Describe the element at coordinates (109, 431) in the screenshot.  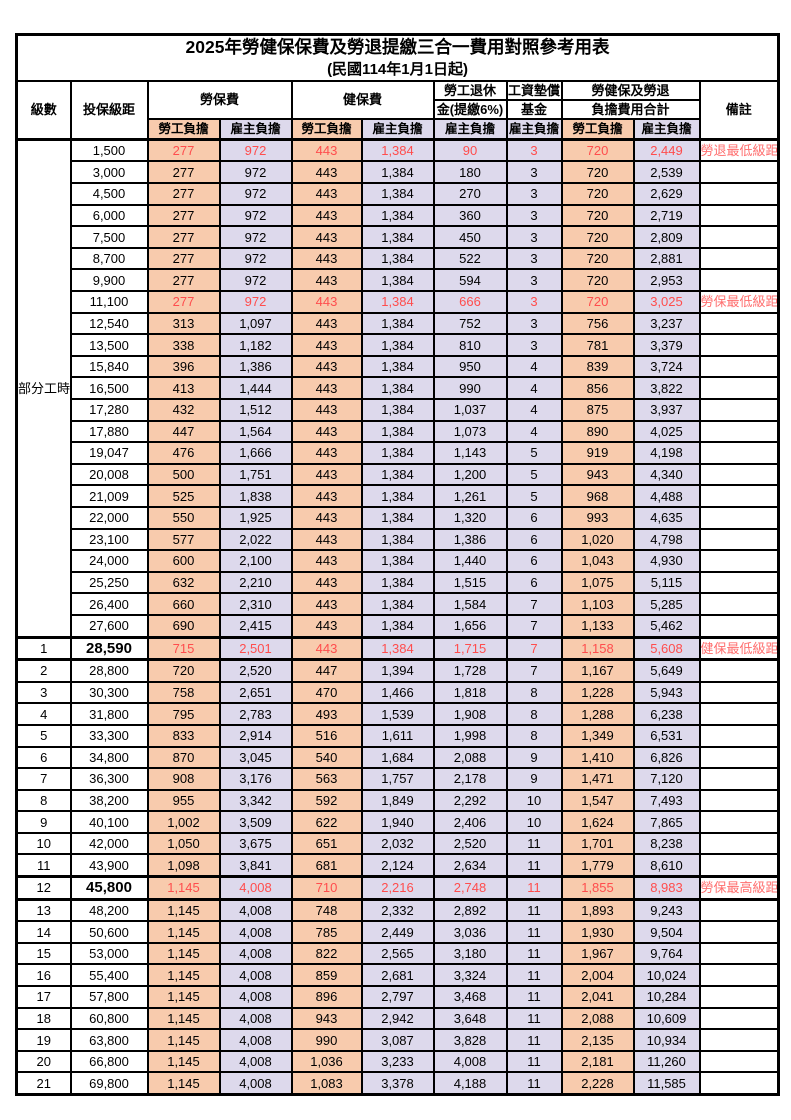
I see `bracket-cell: 17,880` at that location.